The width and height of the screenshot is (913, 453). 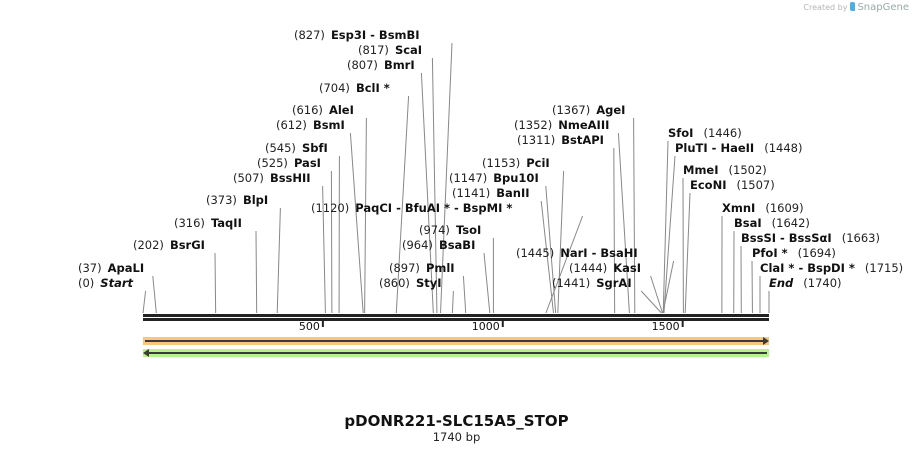 I want to click on site-position: (1507), so click(x=755, y=185).